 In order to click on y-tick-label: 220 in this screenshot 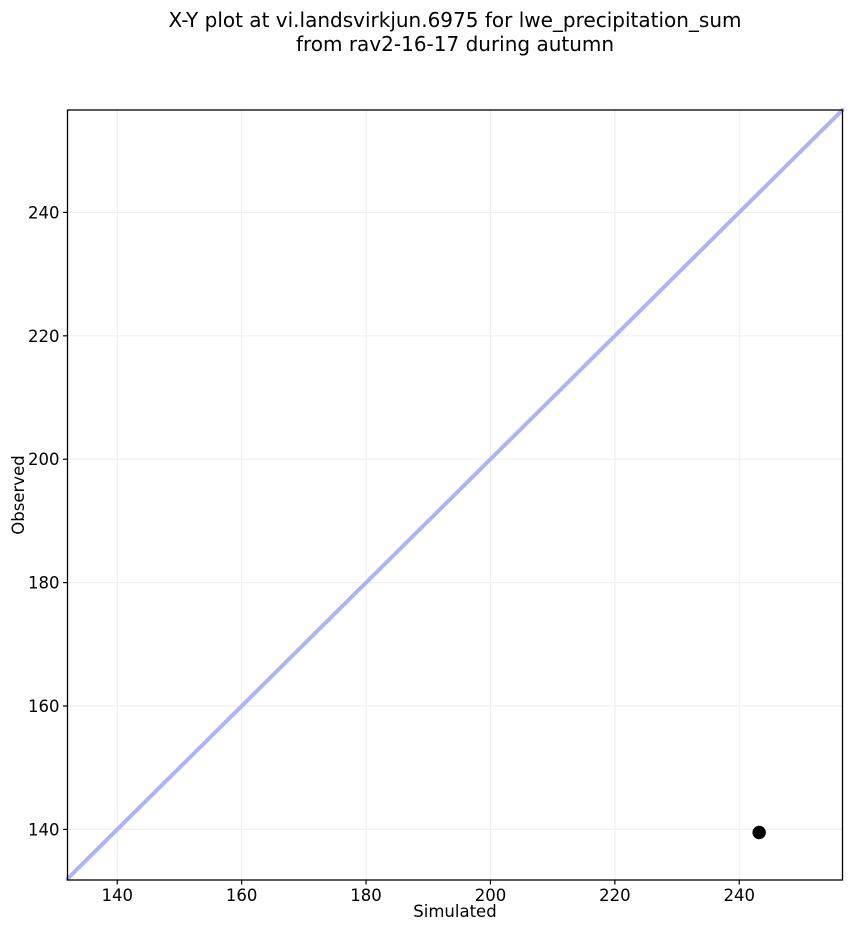, I will do `click(44, 336)`.